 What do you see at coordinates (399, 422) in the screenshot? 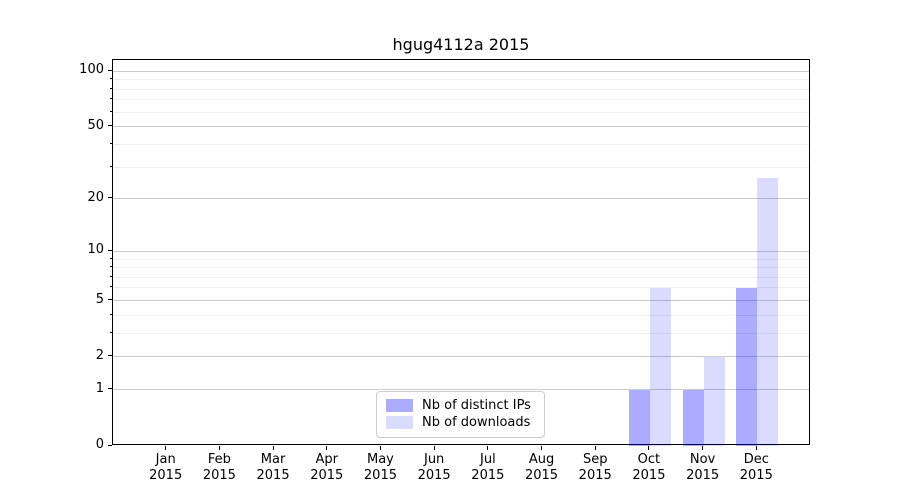
I see `legend-swatch-downloads` at bounding box center [399, 422].